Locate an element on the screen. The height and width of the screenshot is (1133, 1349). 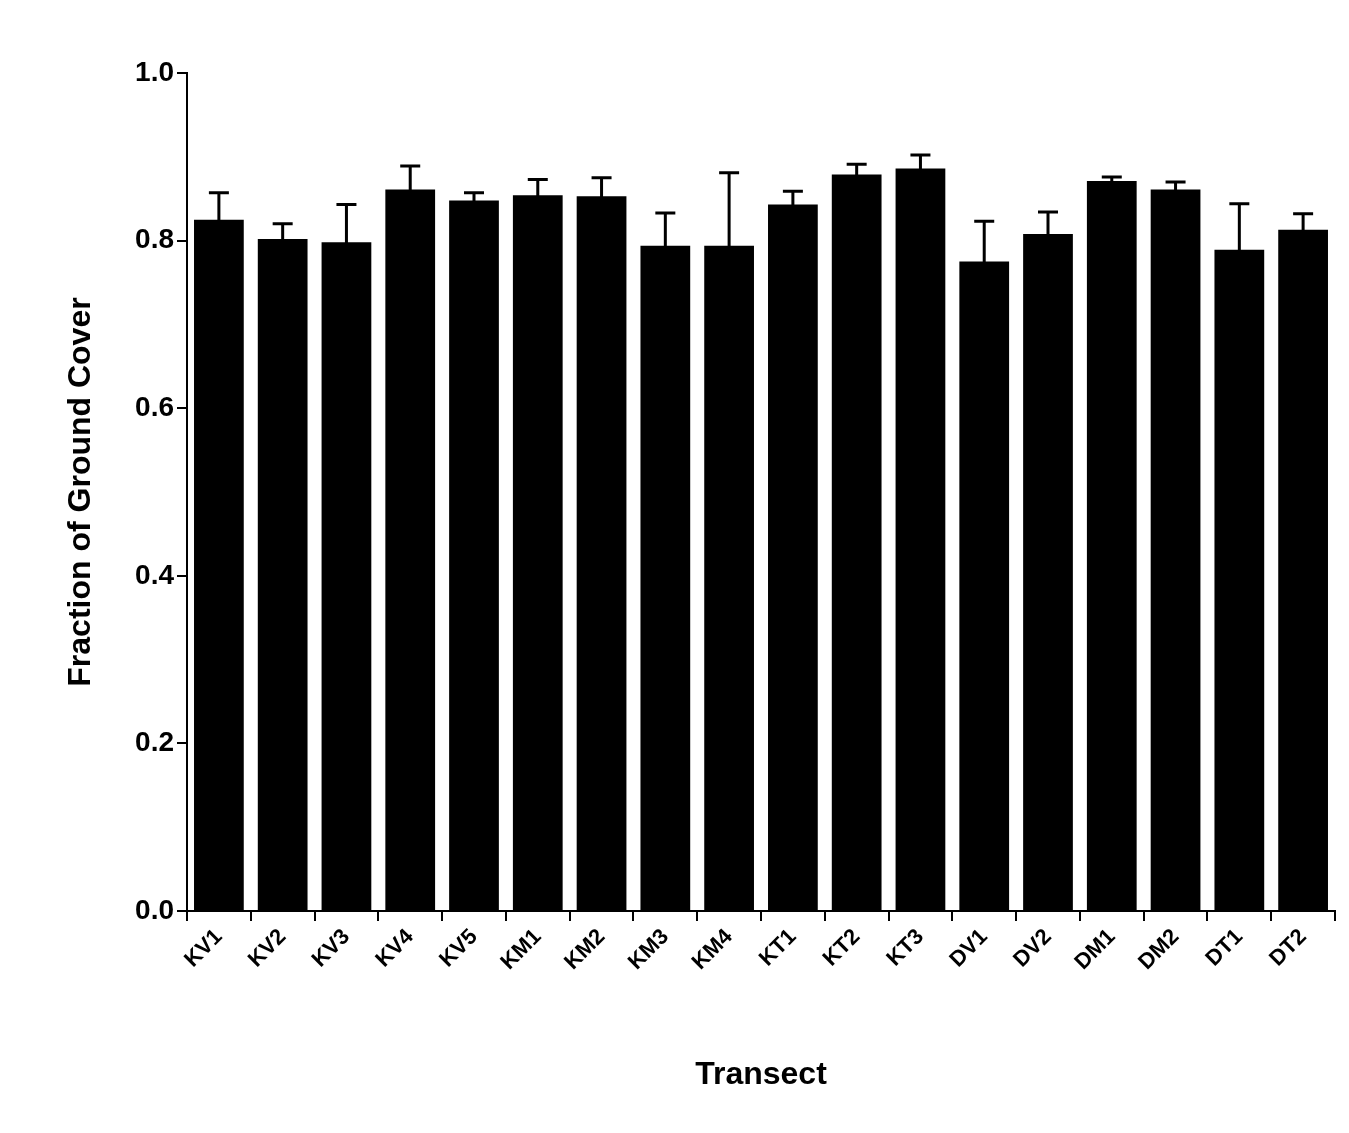
y-axis-title: Fraction of Ground Cover is located at coordinates (79, 492).